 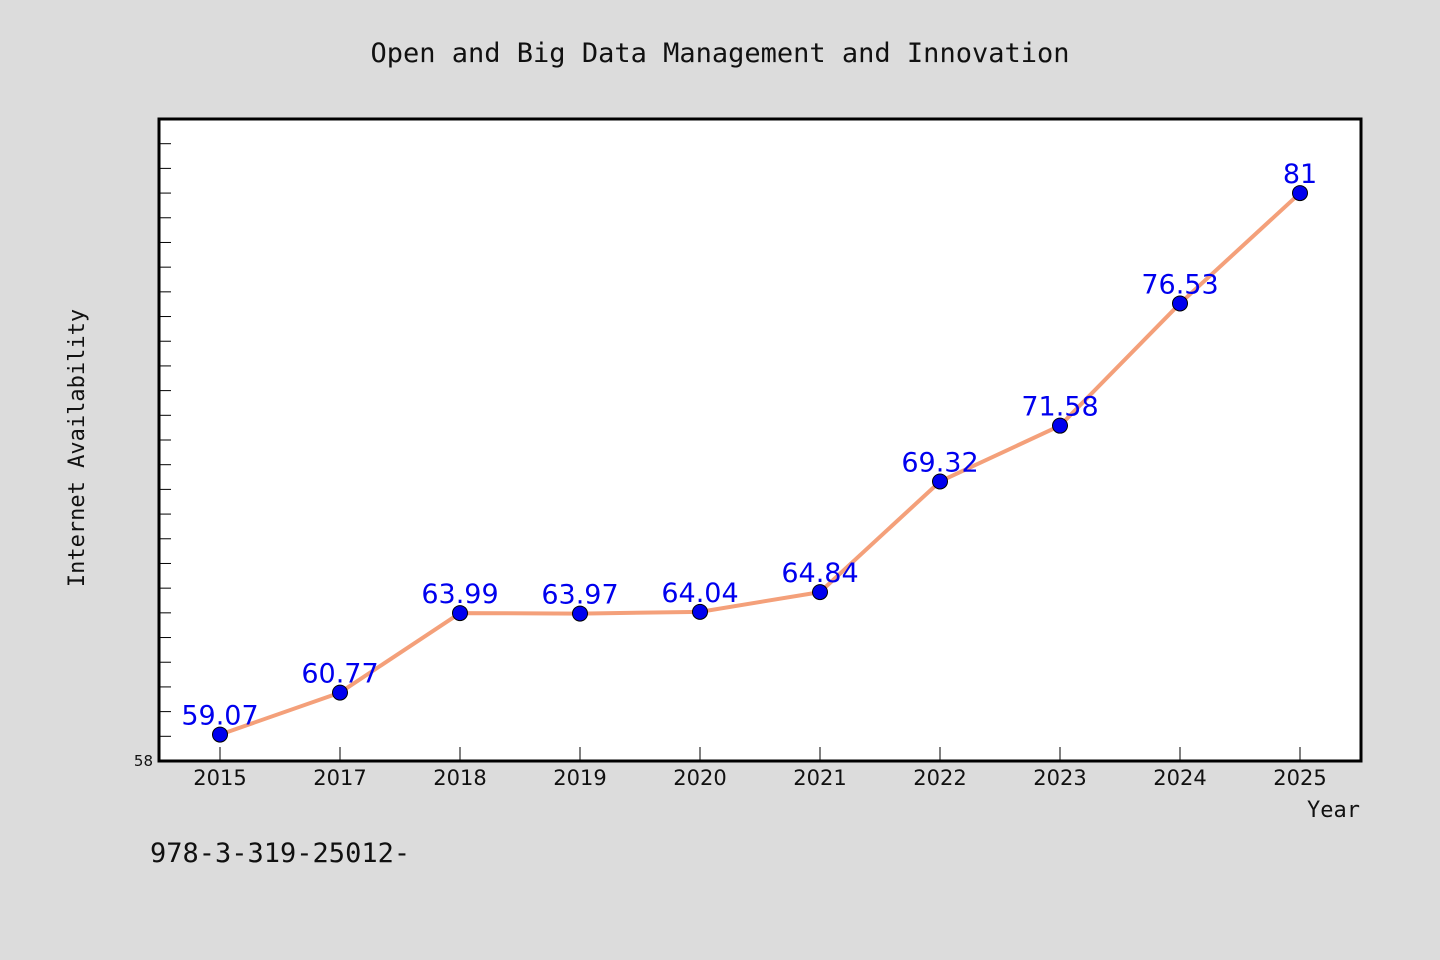 I want to click on data-label-2017: 60.77, so click(x=339, y=674).